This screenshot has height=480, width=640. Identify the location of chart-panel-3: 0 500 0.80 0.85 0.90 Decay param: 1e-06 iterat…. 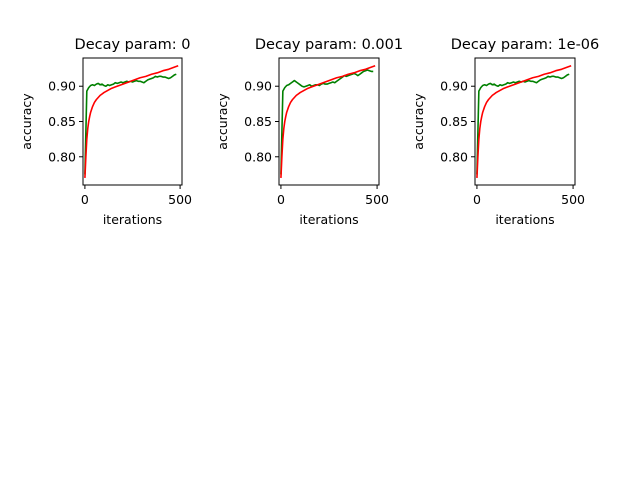
(505, 132).